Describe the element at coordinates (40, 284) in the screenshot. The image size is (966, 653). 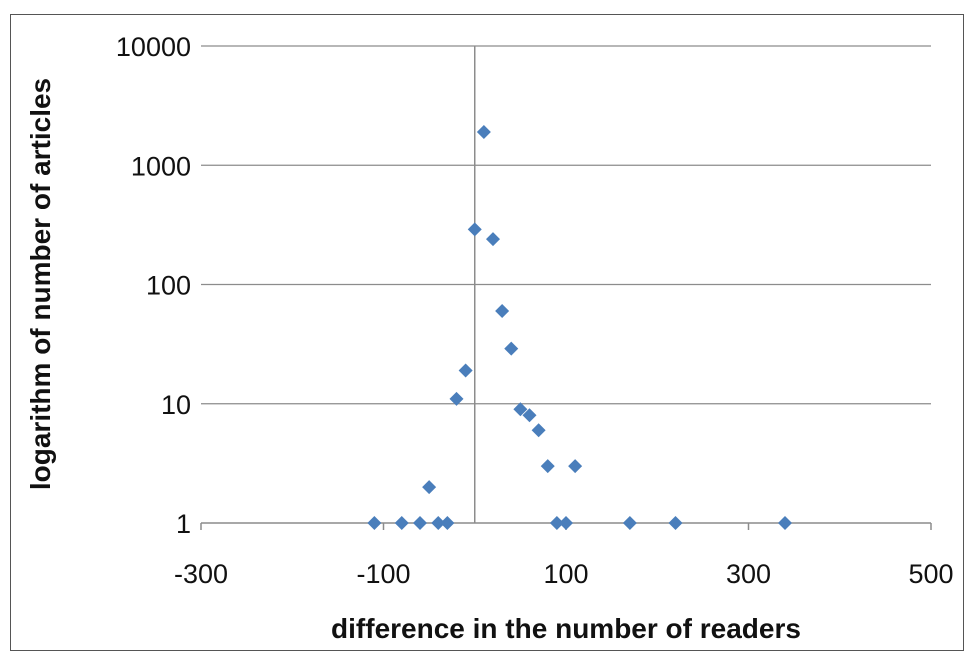
I see `y-axis-title: logarithm of number of articles` at that location.